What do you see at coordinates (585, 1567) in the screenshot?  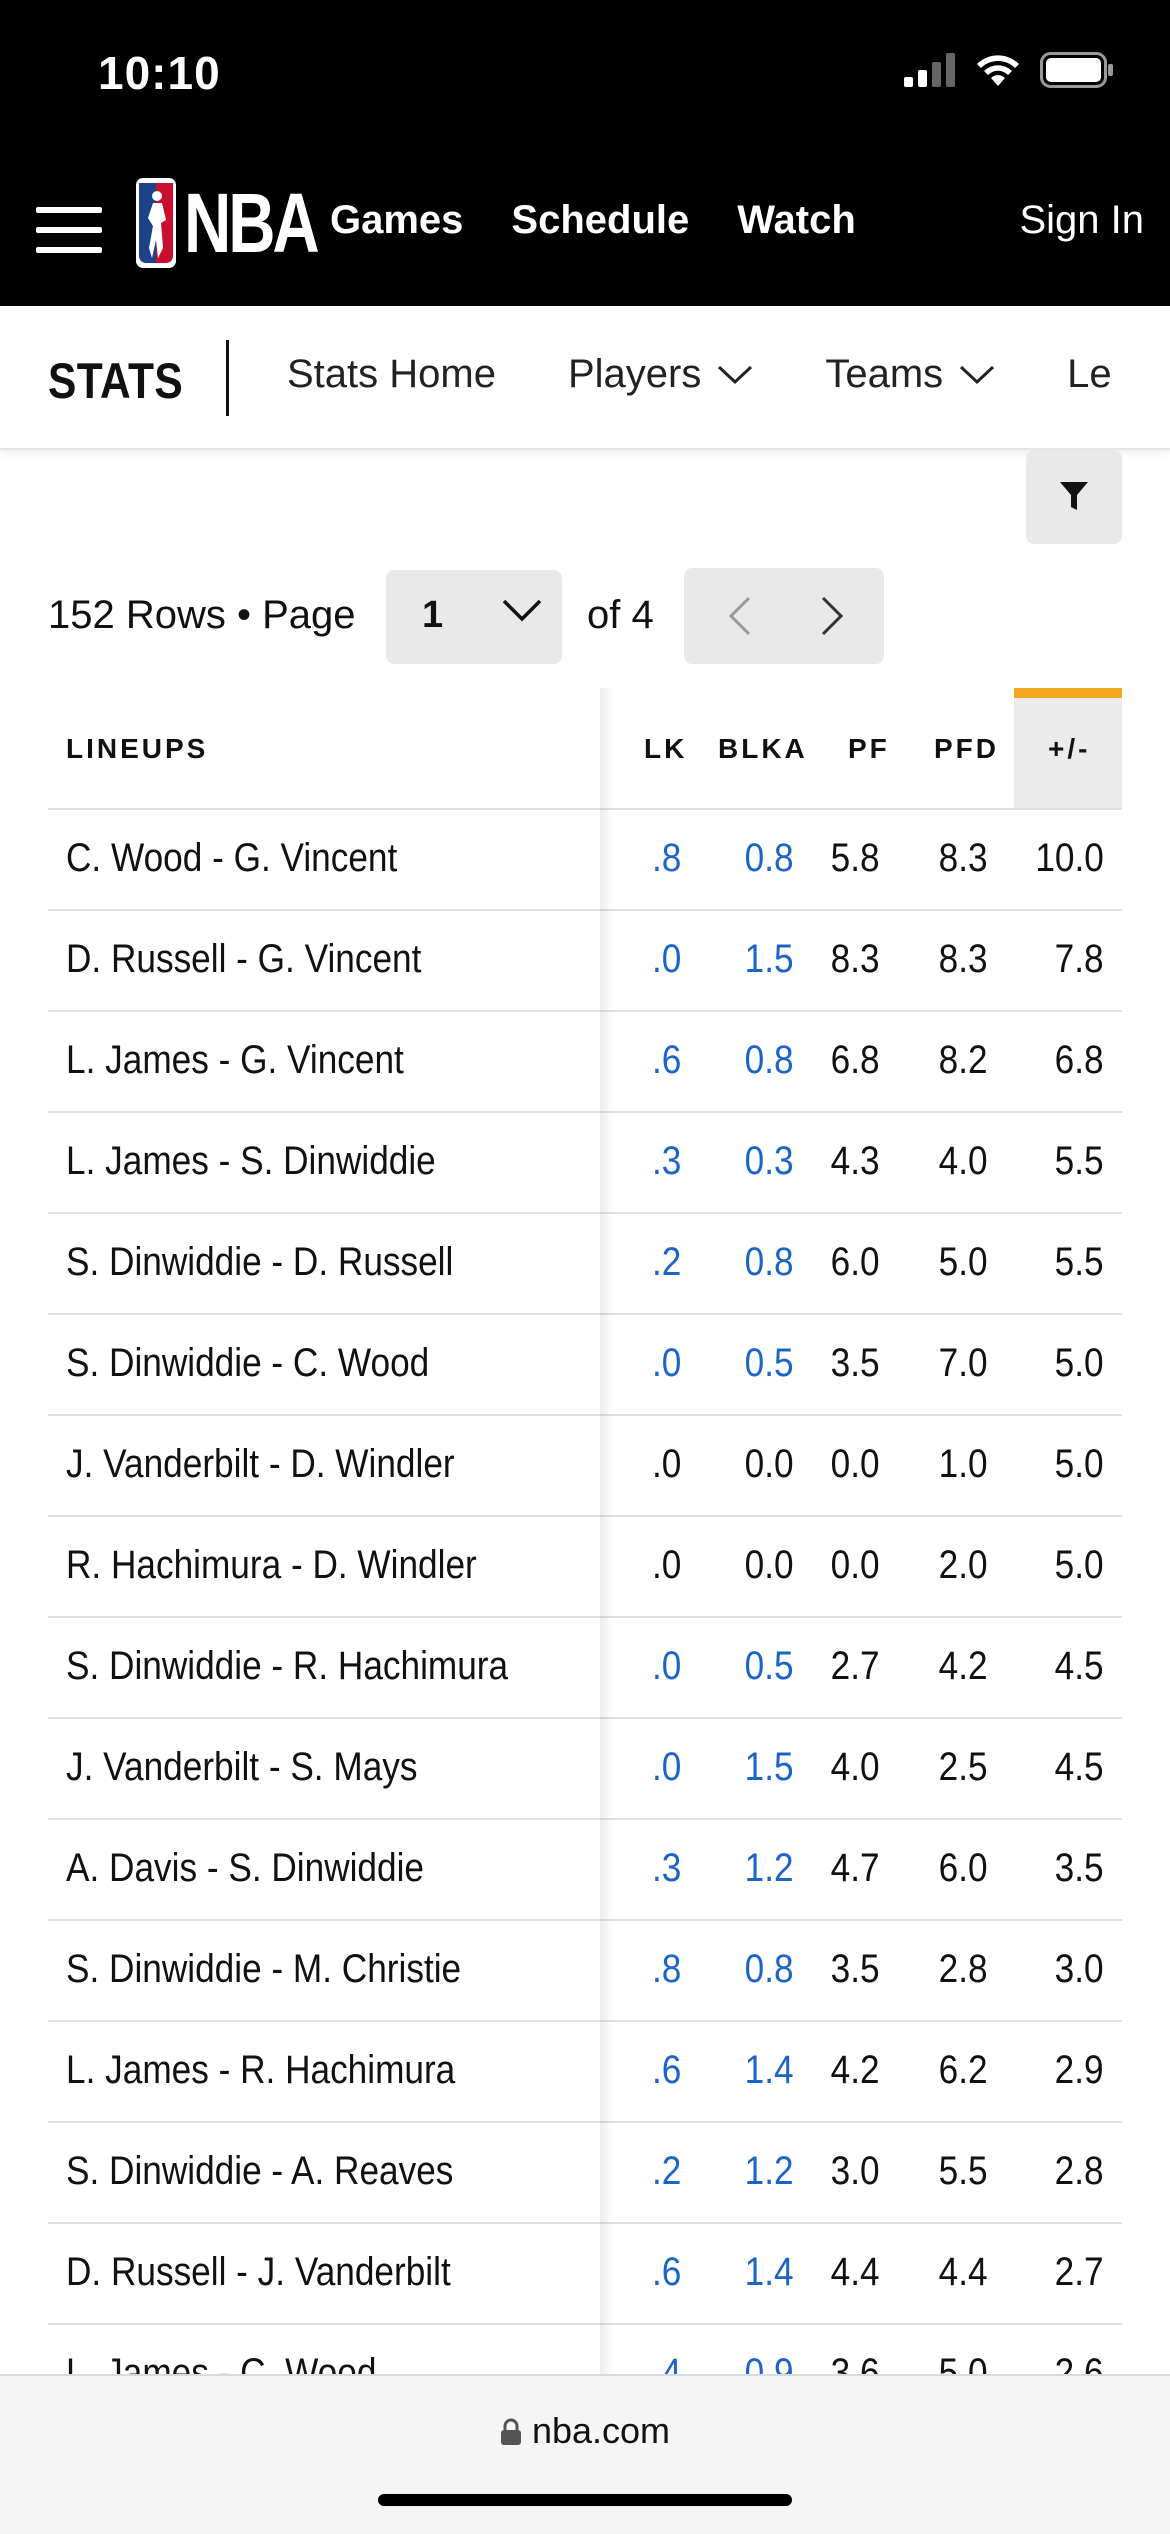 I see `table-row: R. Hachimura - D. Windler .0 0.0 0.0 2.0 5.0` at bounding box center [585, 1567].